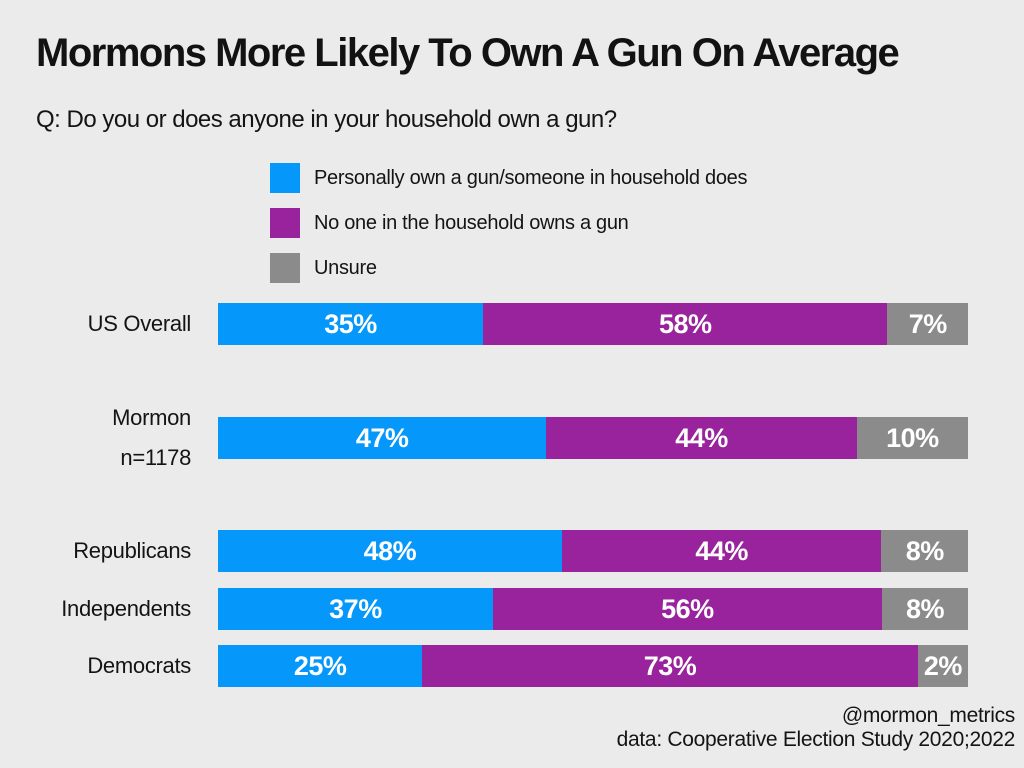  I want to click on chart-row-democrats: Democrats 25% 73% 2%, so click(512, 666).